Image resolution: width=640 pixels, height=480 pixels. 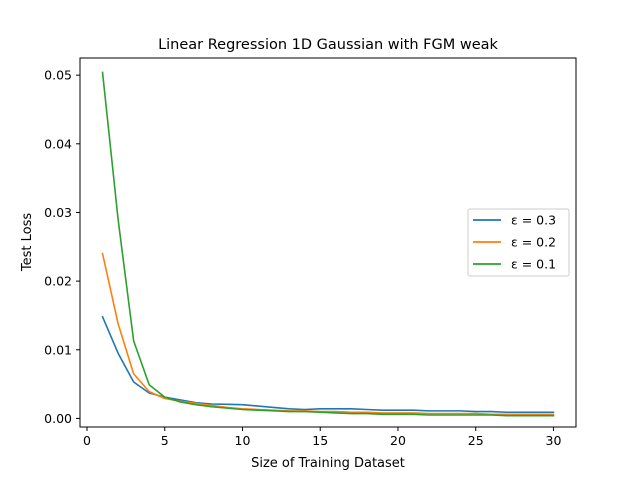 What do you see at coordinates (58, 349) in the screenshot?
I see `y-tick-label: 0.01` at bounding box center [58, 349].